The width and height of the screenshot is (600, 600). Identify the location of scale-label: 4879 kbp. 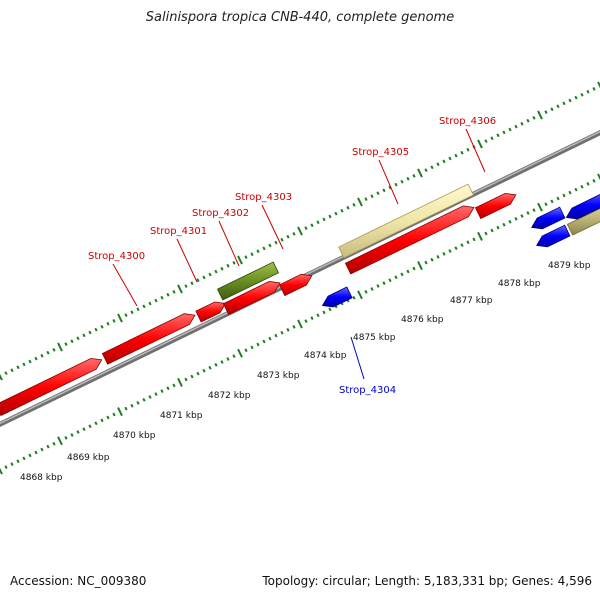
(569, 266).